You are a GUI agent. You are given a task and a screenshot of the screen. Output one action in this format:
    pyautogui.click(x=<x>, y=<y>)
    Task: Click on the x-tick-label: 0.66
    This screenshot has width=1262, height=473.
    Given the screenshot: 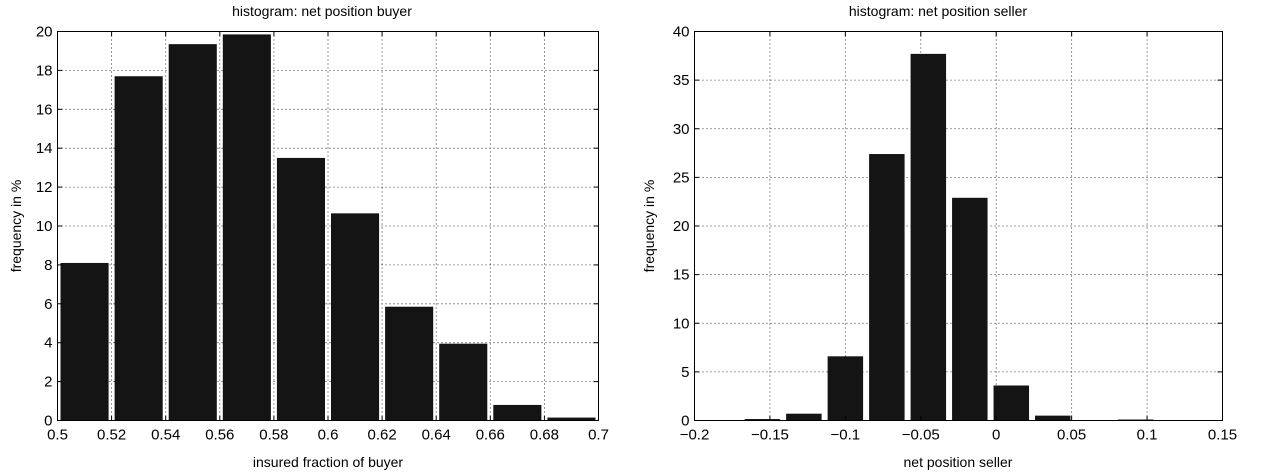 What is the action you would take?
    pyautogui.click(x=490, y=435)
    